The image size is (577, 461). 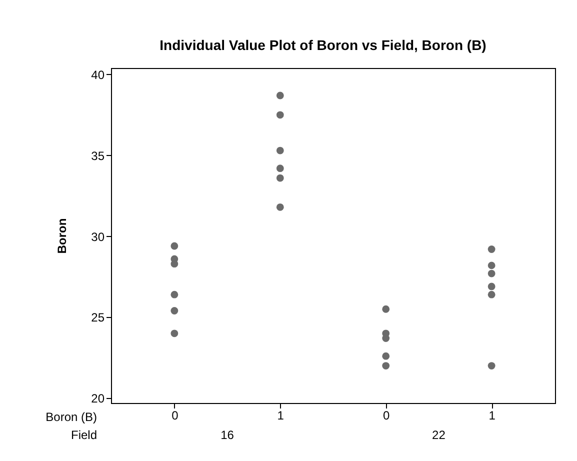 I want to click on text: Field, so click(x=83, y=435).